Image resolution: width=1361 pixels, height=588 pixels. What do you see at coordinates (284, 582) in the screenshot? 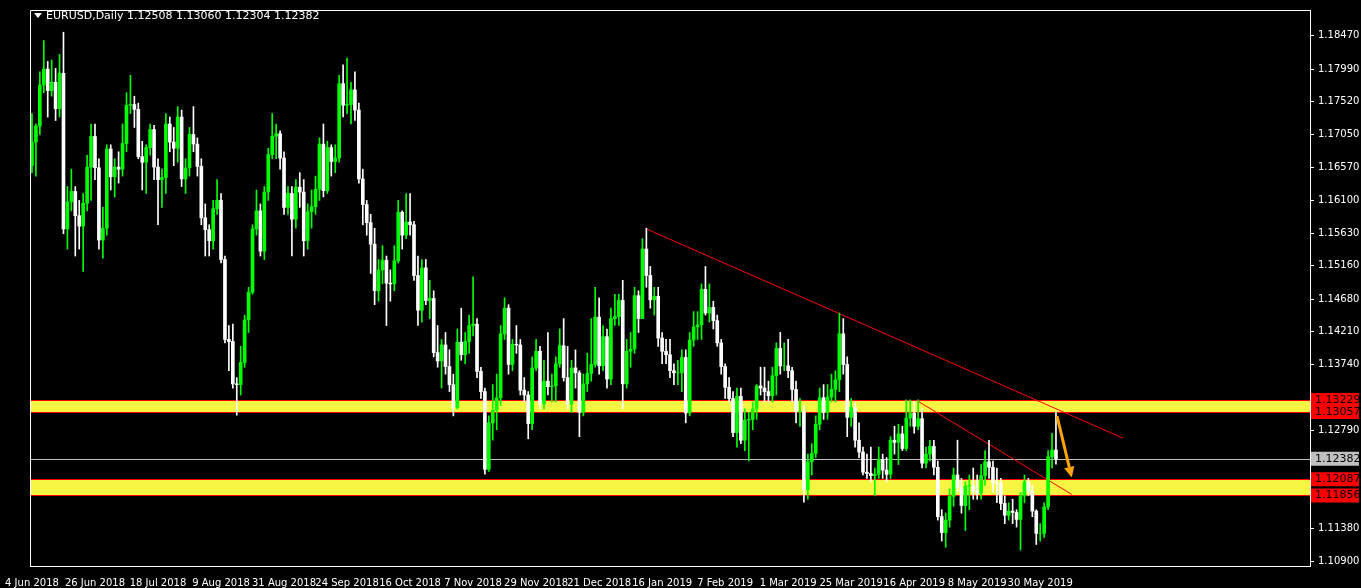
I see `x-tick-label: 31 Aug 2018` at bounding box center [284, 582].